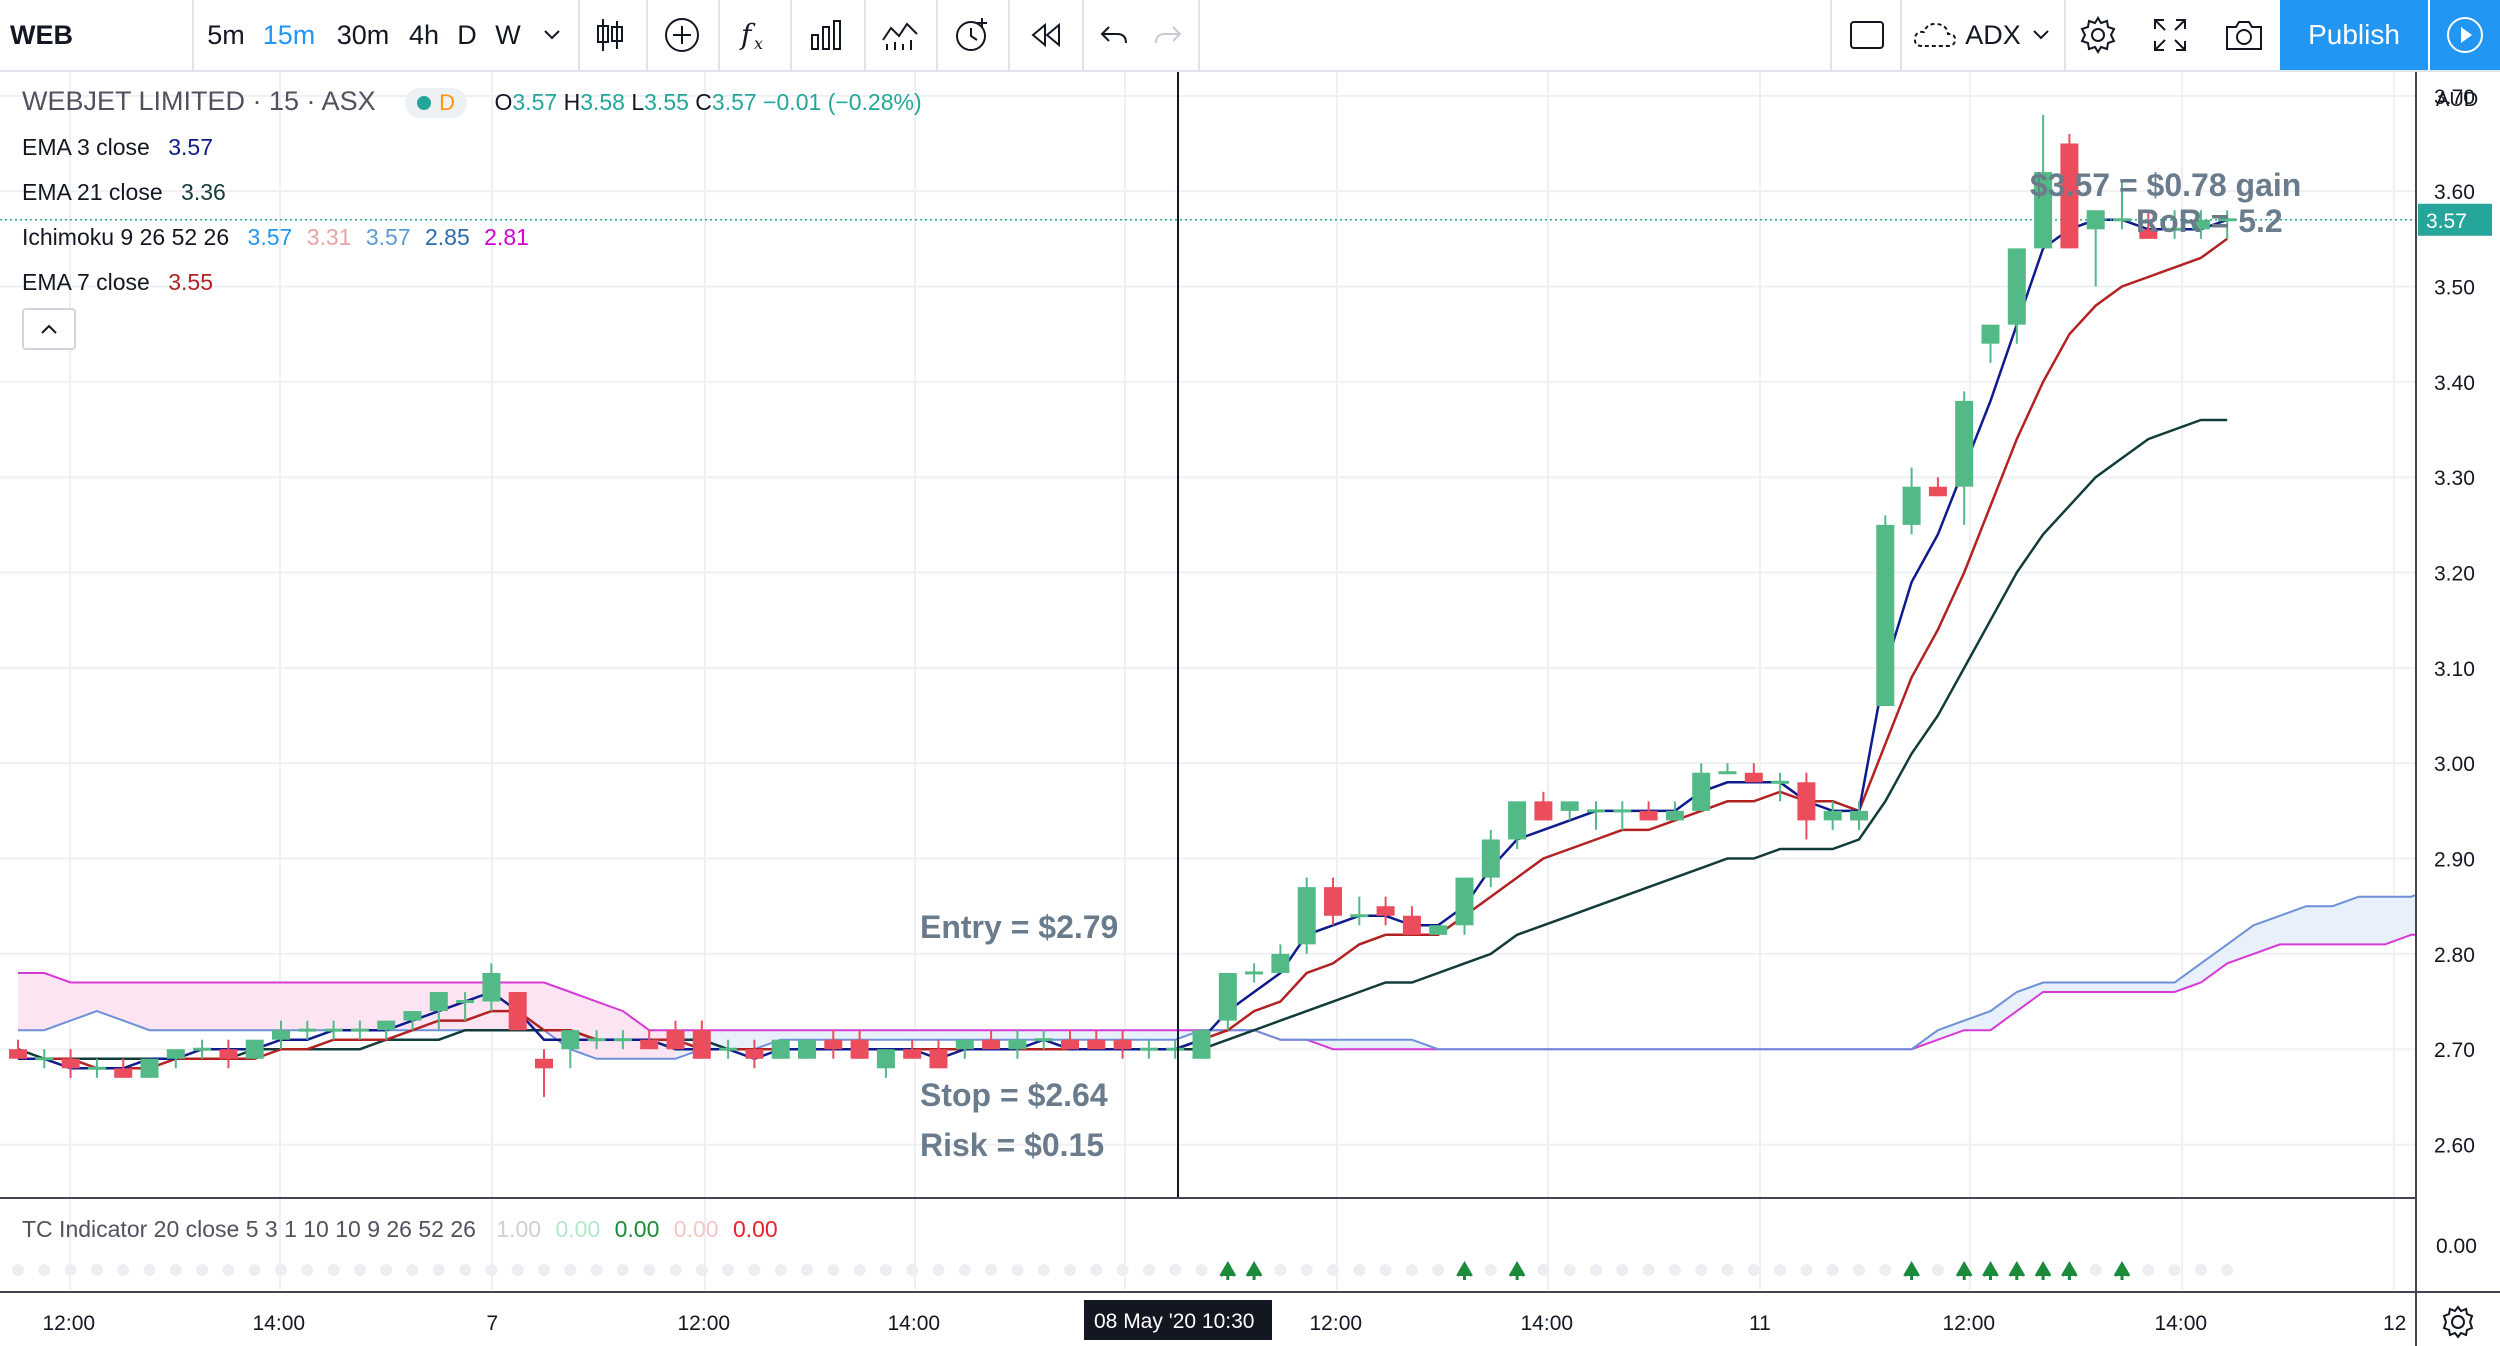 The width and height of the screenshot is (2500, 1346). I want to click on settings-gear-icon, so click(2098, 35).